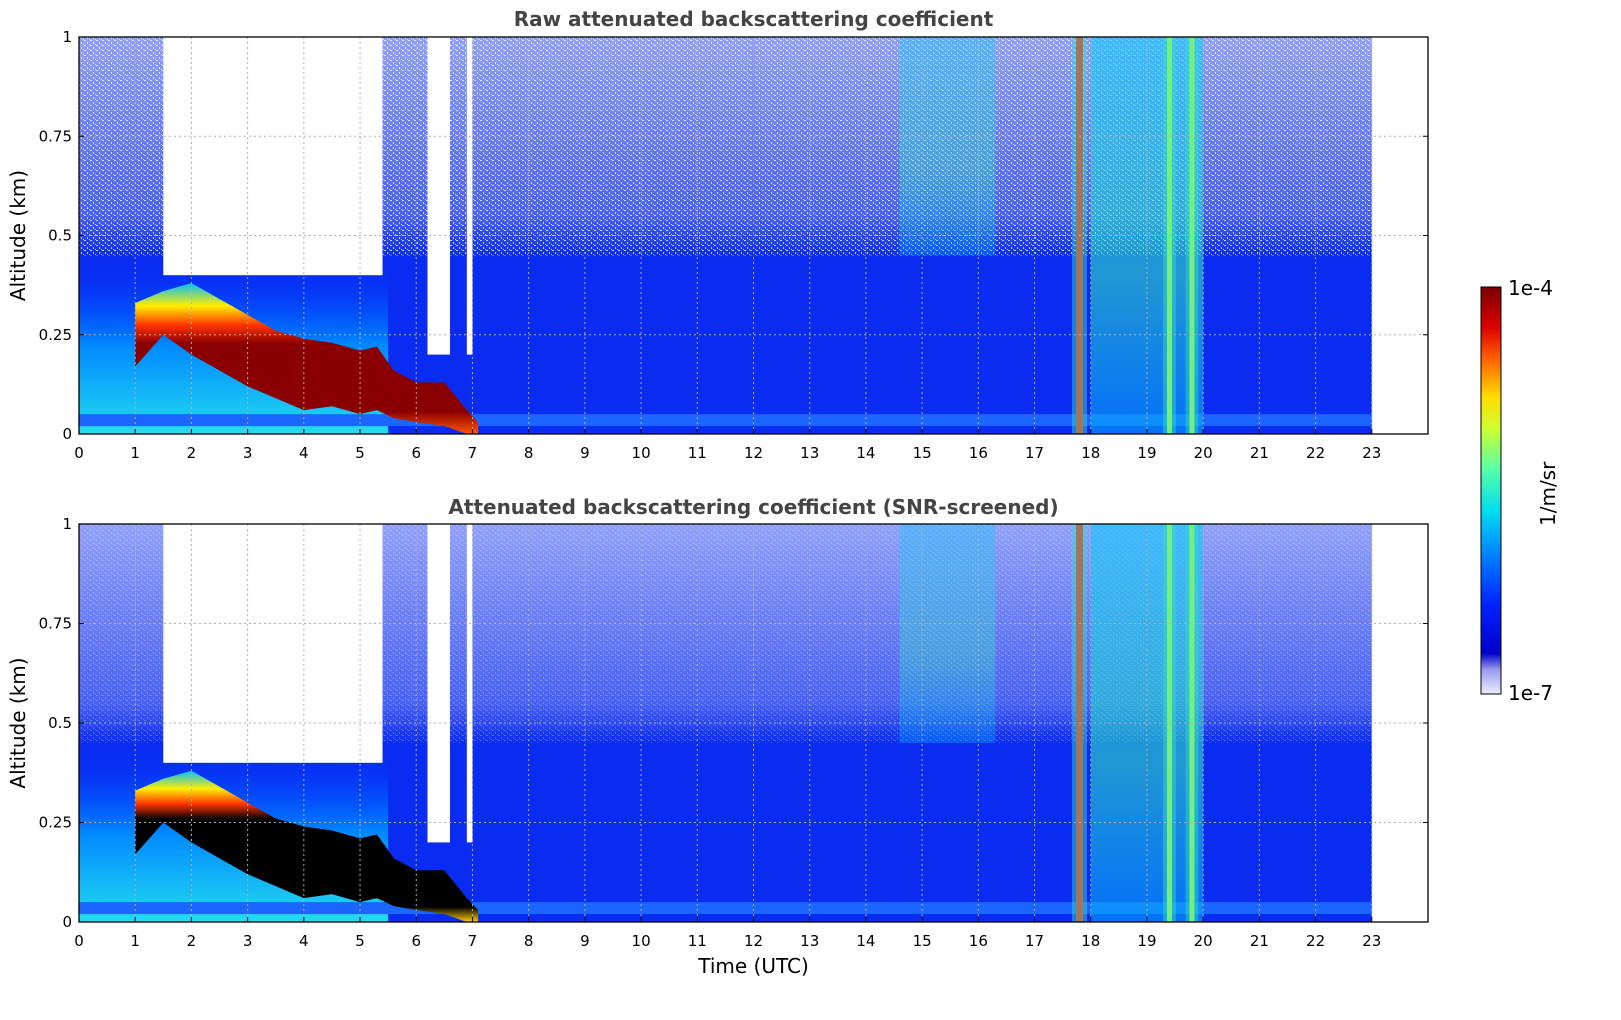 This screenshot has height=1020, width=1621. Describe the element at coordinates (1530, 288) in the screenshot. I see `colorbar-max-label: 1e-4` at that location.